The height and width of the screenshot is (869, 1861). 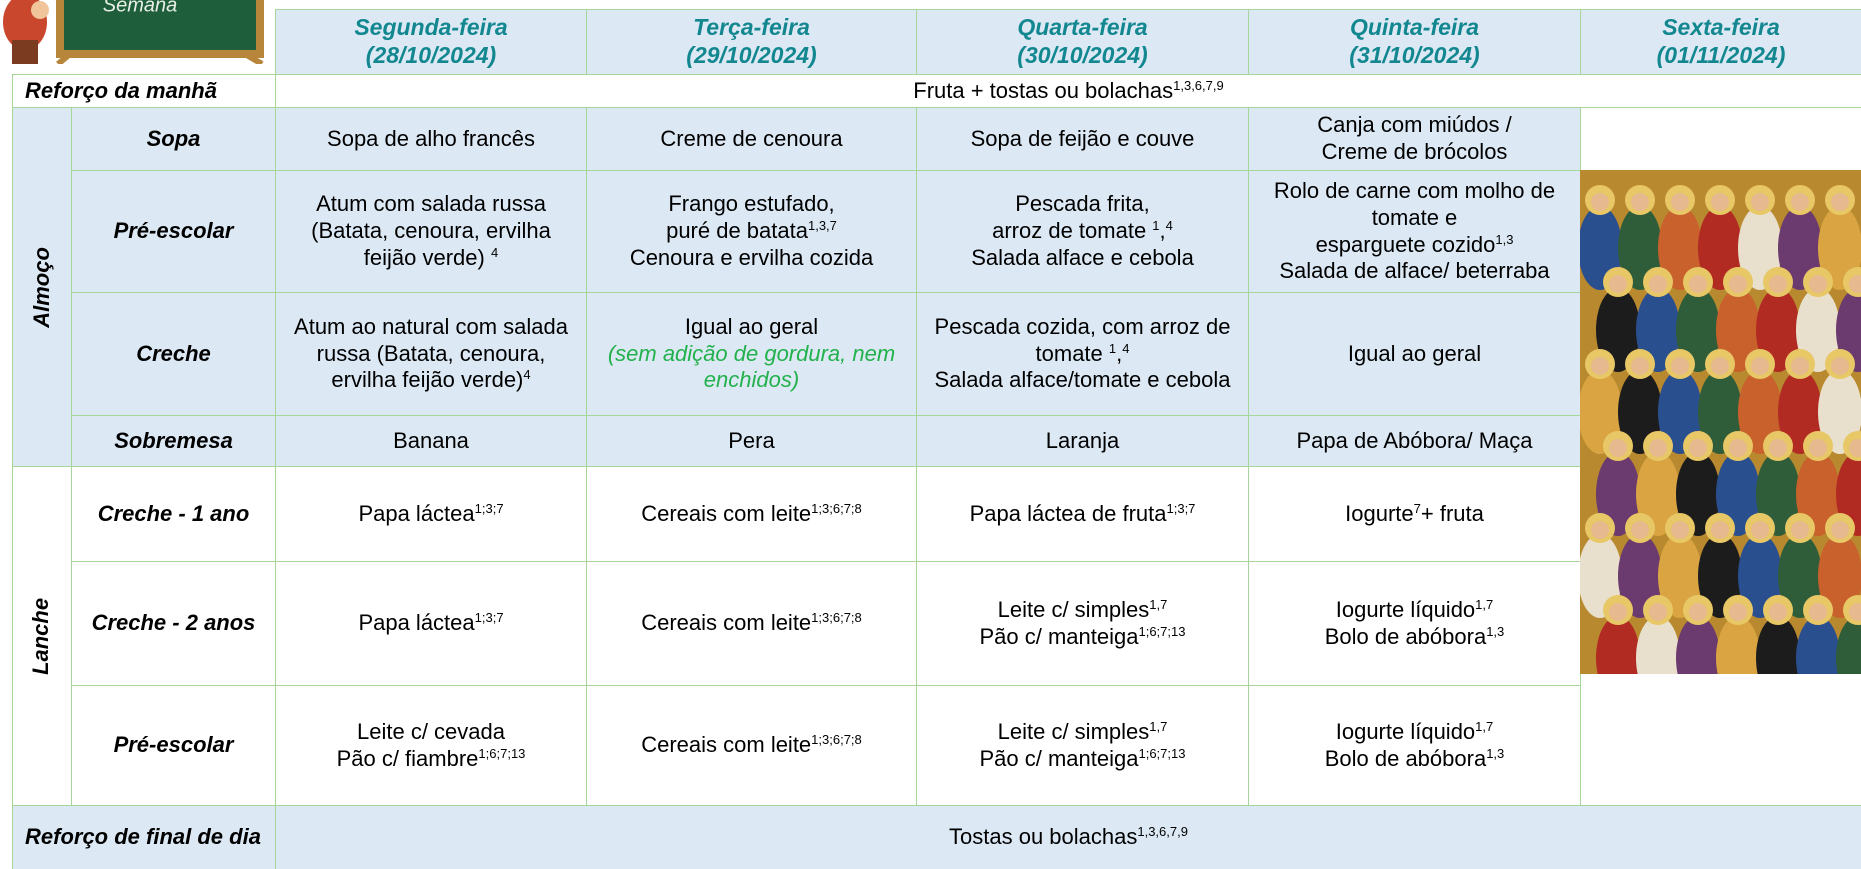 I want to click on text-line: Pão c/ manteiga1;6;7;13, so click(x=1083, y=637).